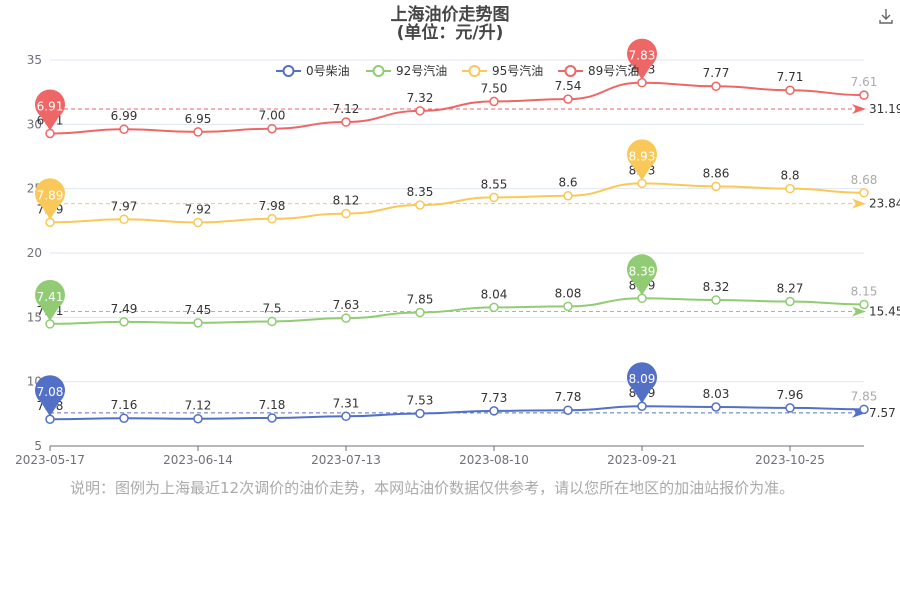 The width and height of the screenshot is (900, 600). Describe the element at coordinates (50, 460) in the screenshot. I see `x-tick-label: 2023-05-17` at that location.